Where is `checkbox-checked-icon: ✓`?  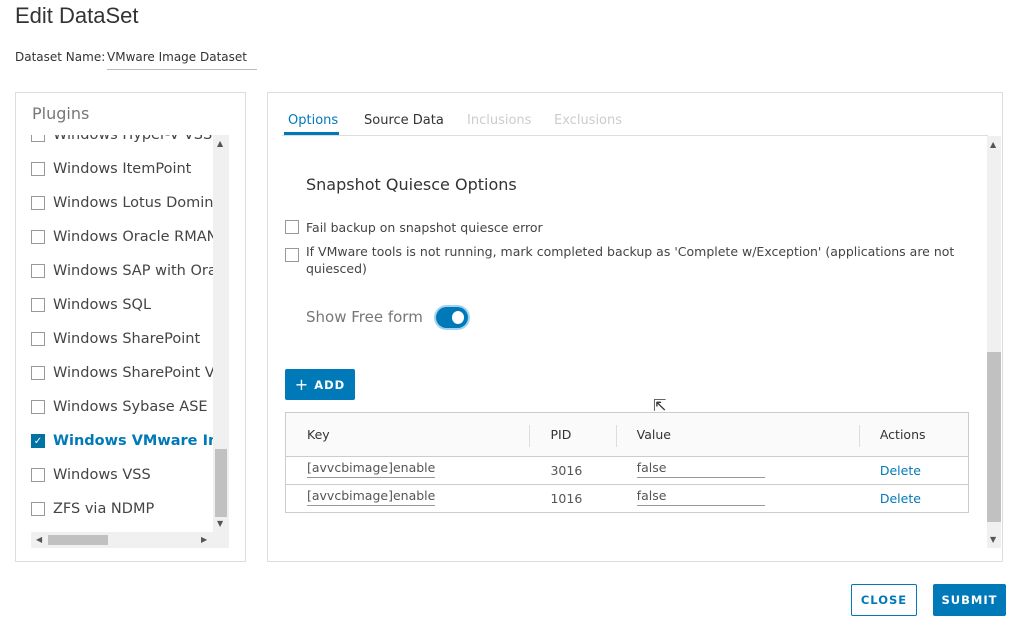 checkbox-checked-icon: ✓ is located at coordinates (38, 441).